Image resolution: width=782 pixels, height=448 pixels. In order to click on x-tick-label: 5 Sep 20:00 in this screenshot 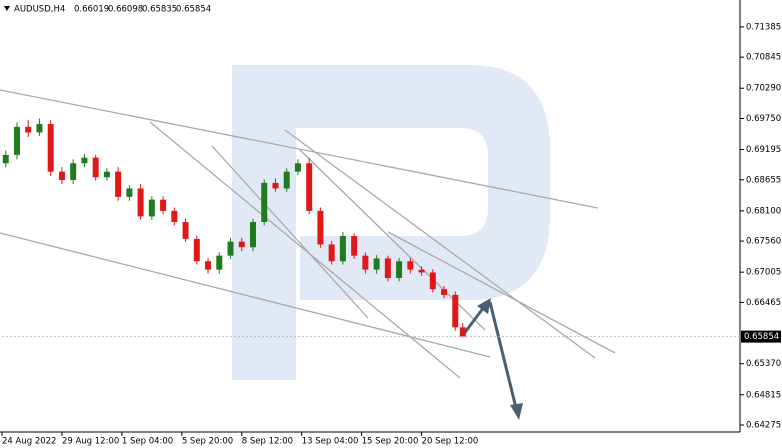, I will do `click(207, 442)`.